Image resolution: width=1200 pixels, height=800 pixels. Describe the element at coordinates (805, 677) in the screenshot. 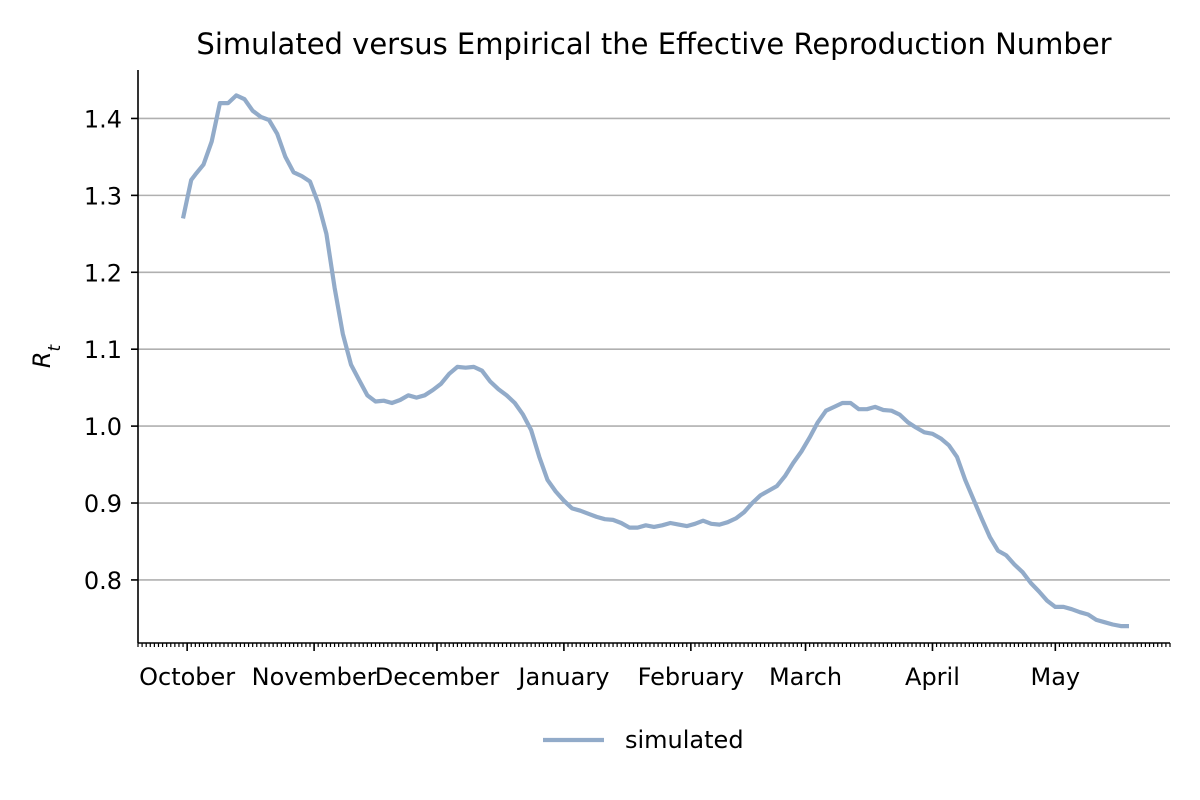

I see `x-tick-label: March` at that location.